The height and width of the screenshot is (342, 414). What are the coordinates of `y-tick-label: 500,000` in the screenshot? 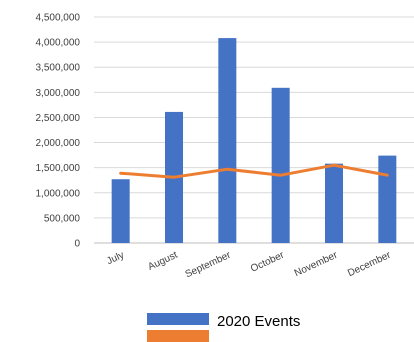 It's located at (62, 218).